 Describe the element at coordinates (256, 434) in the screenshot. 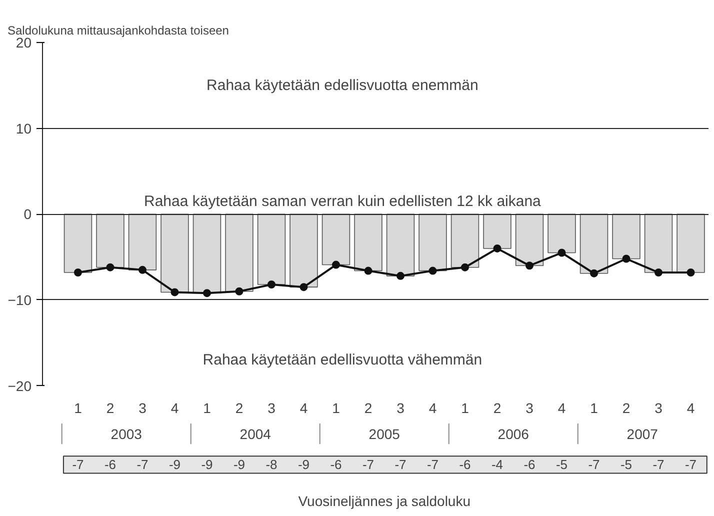

I see `text: 2004` at that location.